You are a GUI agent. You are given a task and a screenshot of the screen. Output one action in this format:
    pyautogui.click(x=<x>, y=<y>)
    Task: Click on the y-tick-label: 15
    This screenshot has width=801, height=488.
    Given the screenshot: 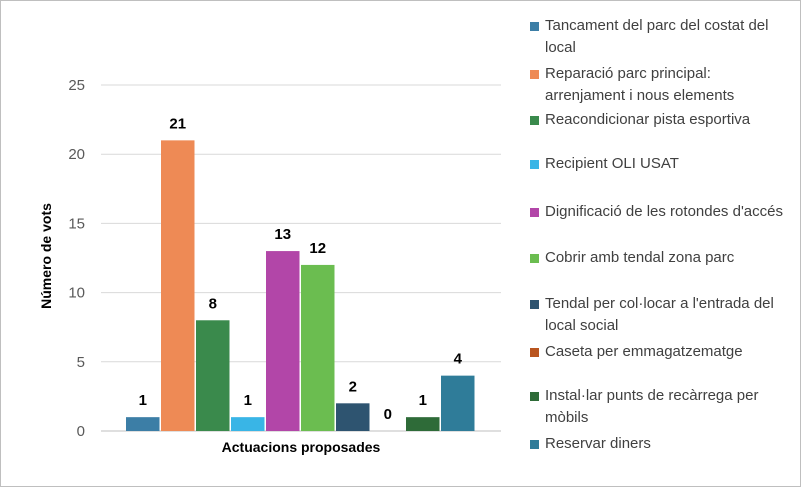 What is the action you would take?
    pyautogui.click(x=76, y=223)
    